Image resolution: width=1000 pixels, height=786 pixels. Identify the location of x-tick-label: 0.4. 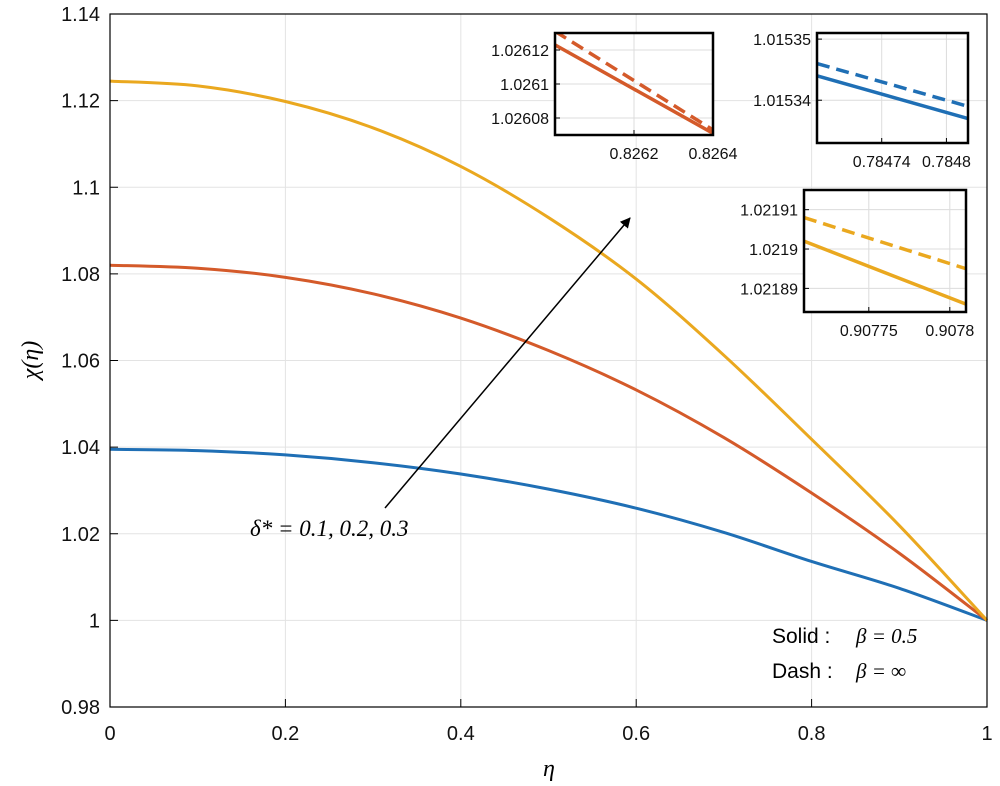
(461, 734).